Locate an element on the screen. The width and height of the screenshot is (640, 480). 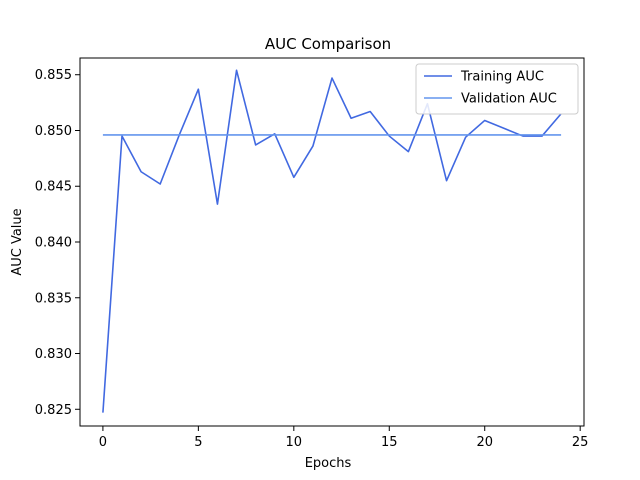
x-tick-label: 20 is located at coordinates (484, 442).